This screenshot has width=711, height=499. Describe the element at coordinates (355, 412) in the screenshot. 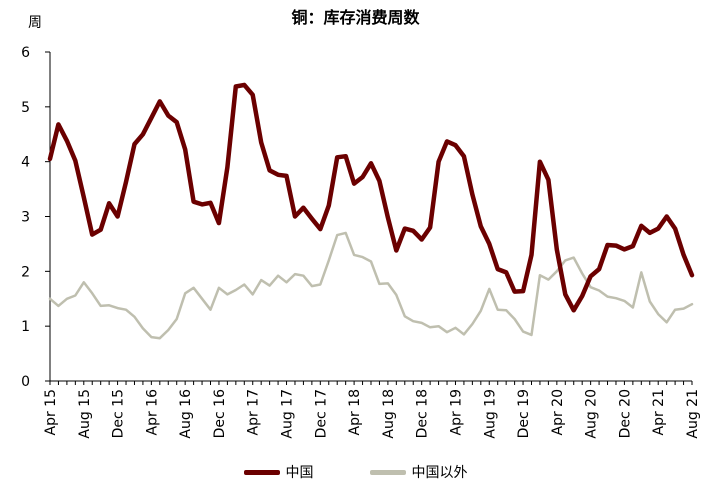

I see `x-tick-label: Apr 18` at that location.